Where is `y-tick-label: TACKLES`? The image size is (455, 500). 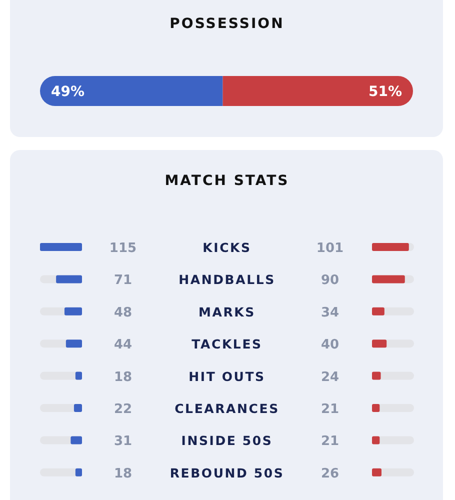
y-tick-label: TACKLES is located at coordinates (227, 344).